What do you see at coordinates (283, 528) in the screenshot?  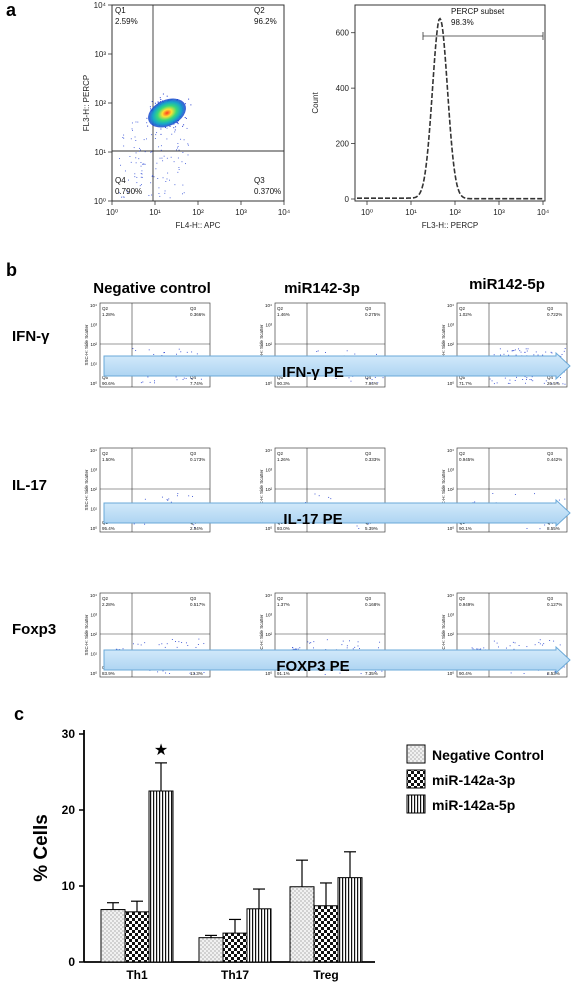 I see `mini-plot-q5-value: 93.0%` at bounding box center [283, 528].